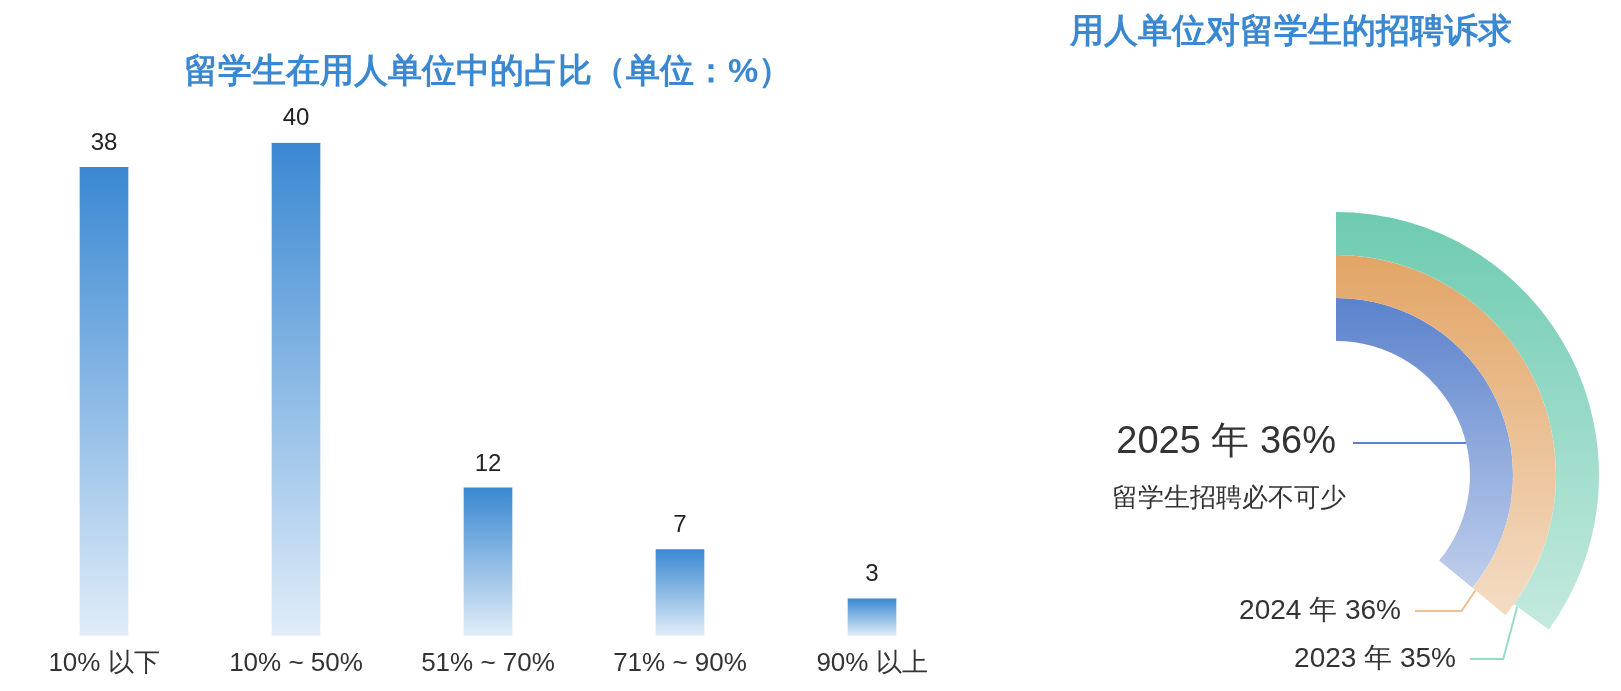 The image size is (1621, 691). I want to click on text: 用人单位对留学生的招聘诉求, so click(1290, 29).